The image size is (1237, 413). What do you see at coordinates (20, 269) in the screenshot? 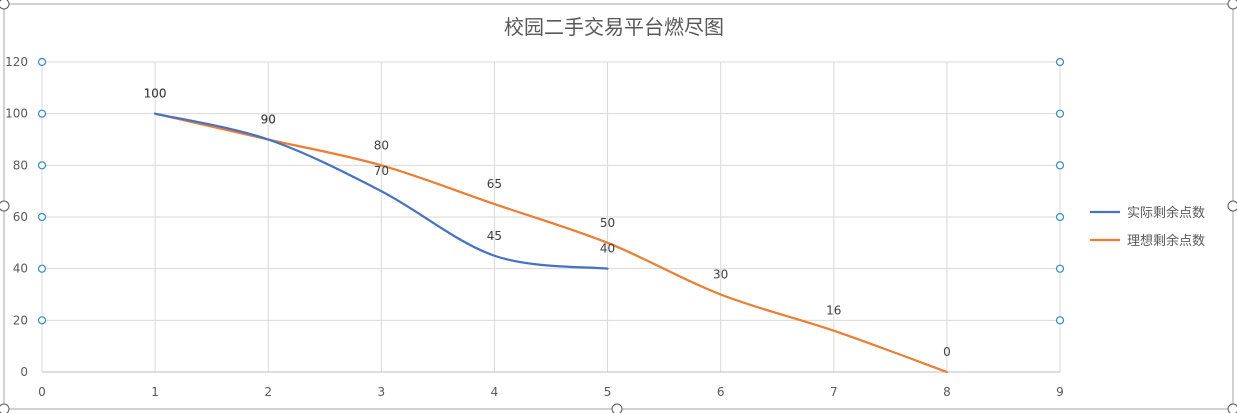
I see `y-tick-label: 40` at bounding box center [20, 269].